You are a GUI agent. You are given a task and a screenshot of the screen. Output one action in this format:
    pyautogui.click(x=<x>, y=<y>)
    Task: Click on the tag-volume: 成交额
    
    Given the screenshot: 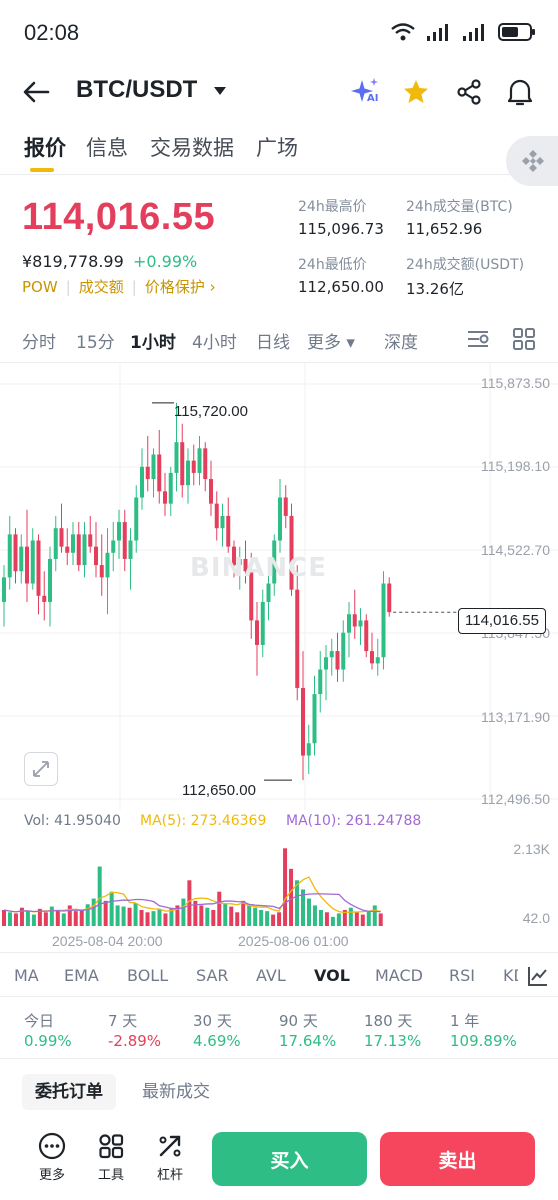 What is the action you would take?
    pyautogui.click(x=101, y=287)
    